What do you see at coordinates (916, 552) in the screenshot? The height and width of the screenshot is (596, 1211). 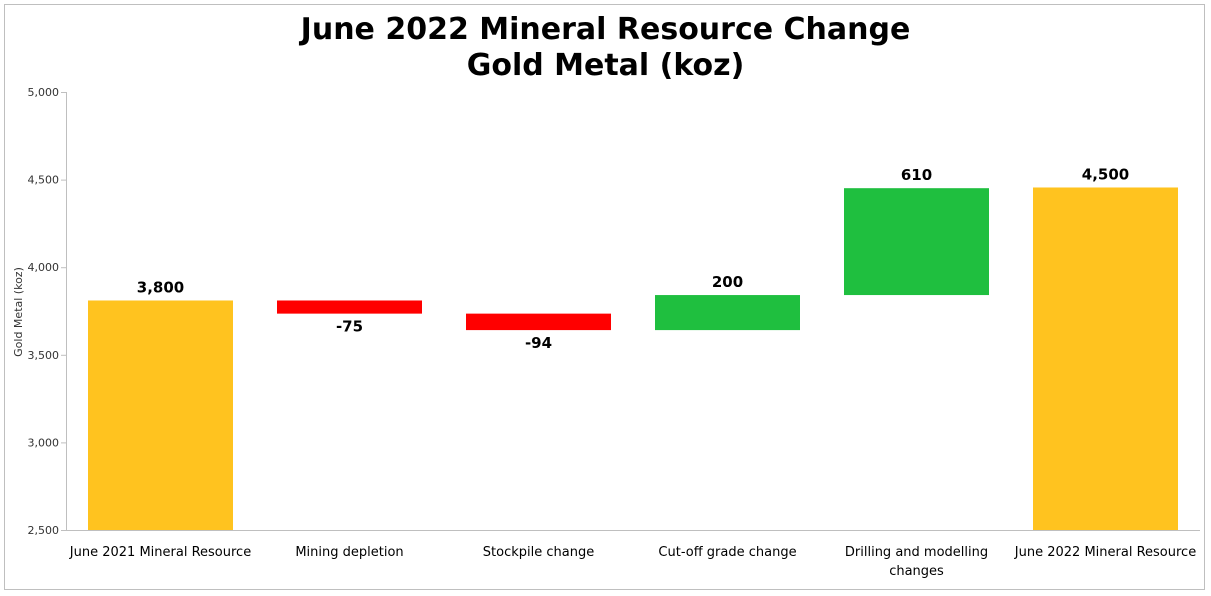 I see `category-label: Drilling and modelling` at bounding box center [916, 552].